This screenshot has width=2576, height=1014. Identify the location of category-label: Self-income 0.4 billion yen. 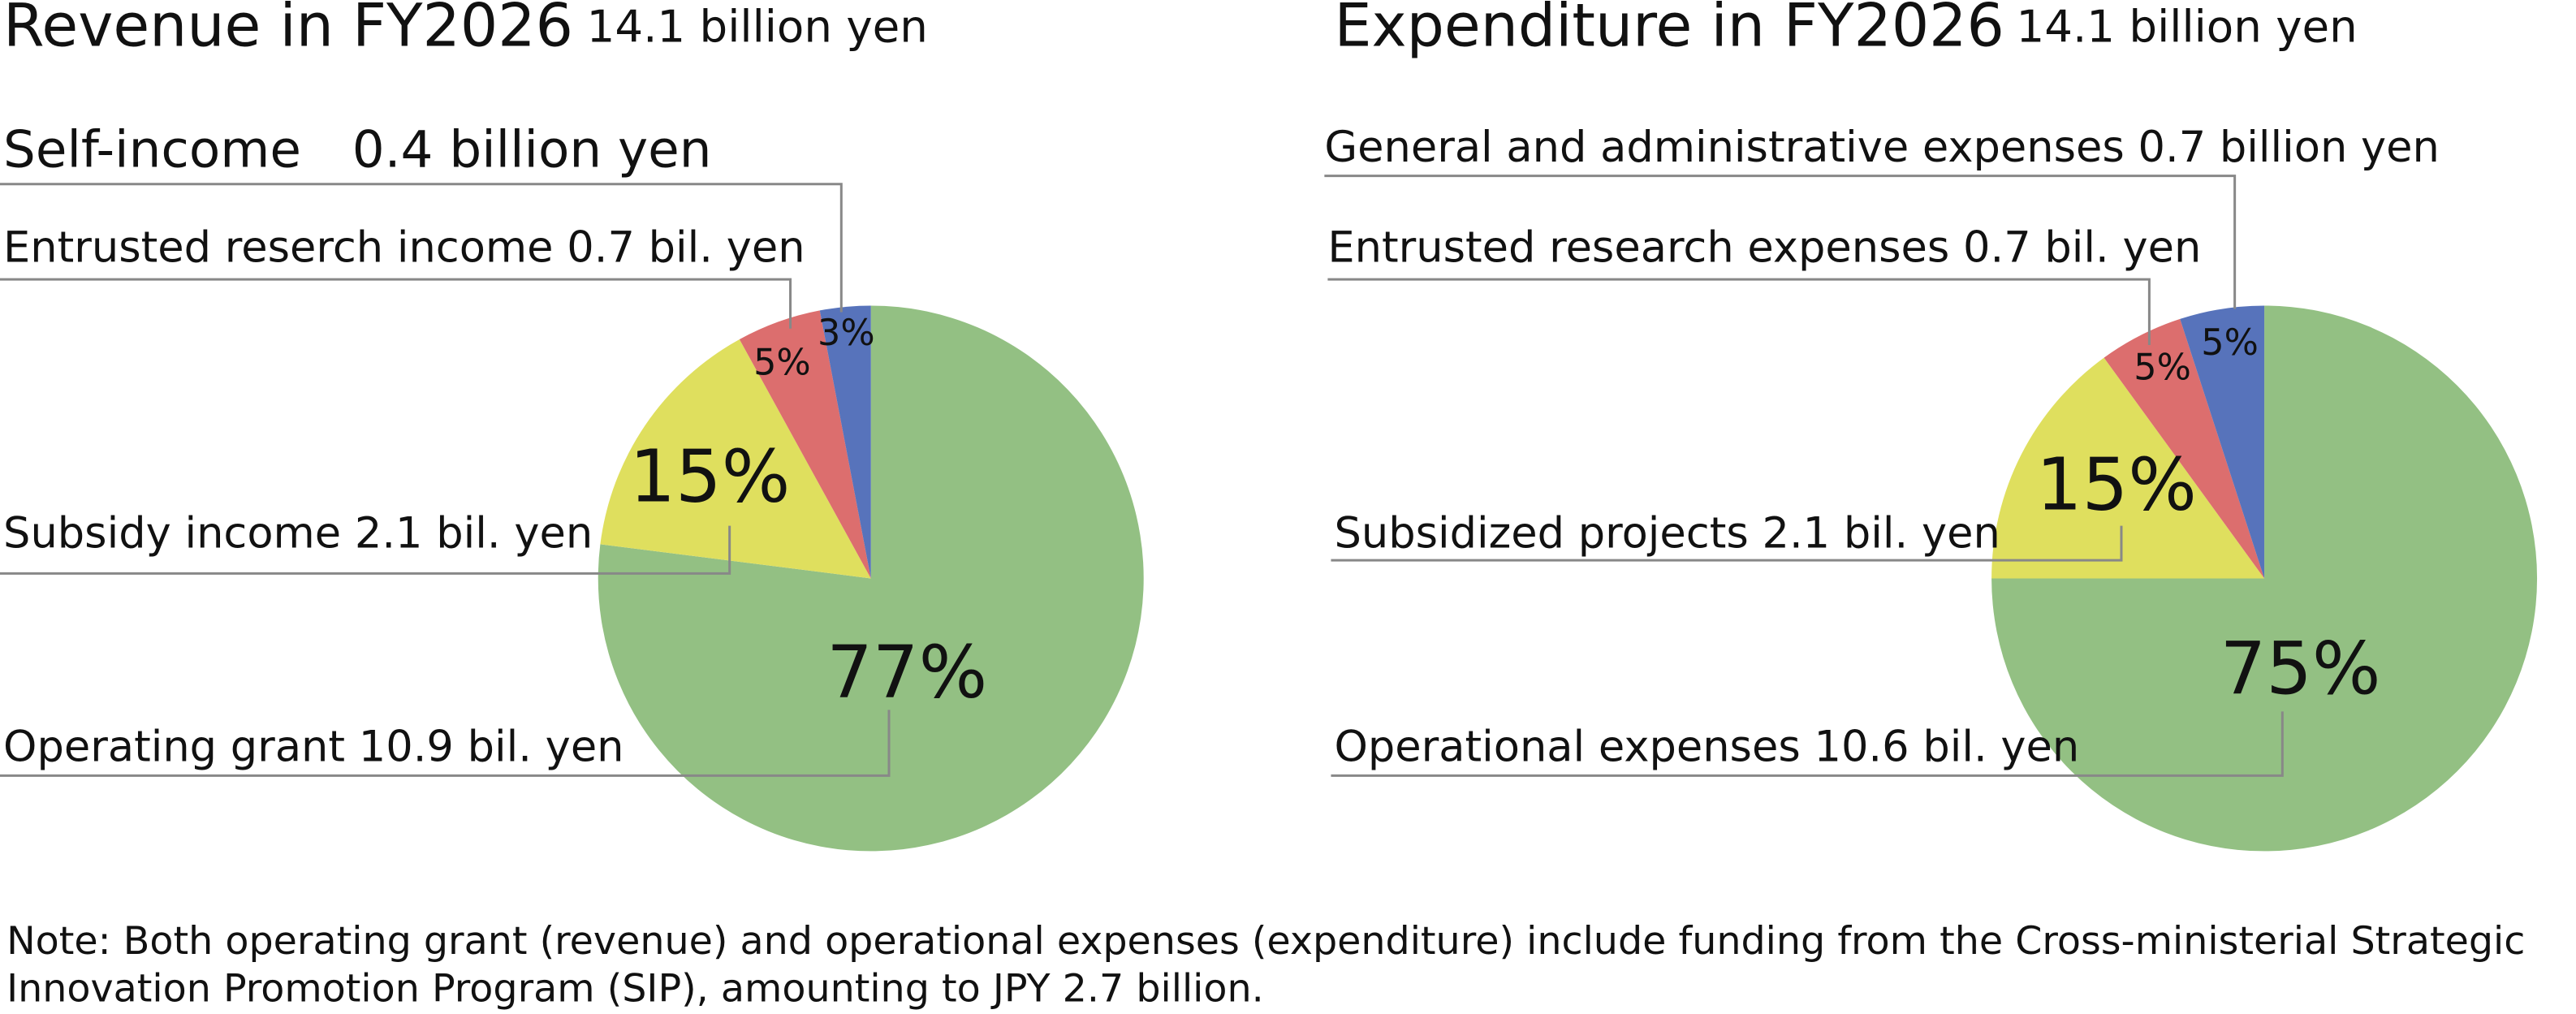
(357, 149).